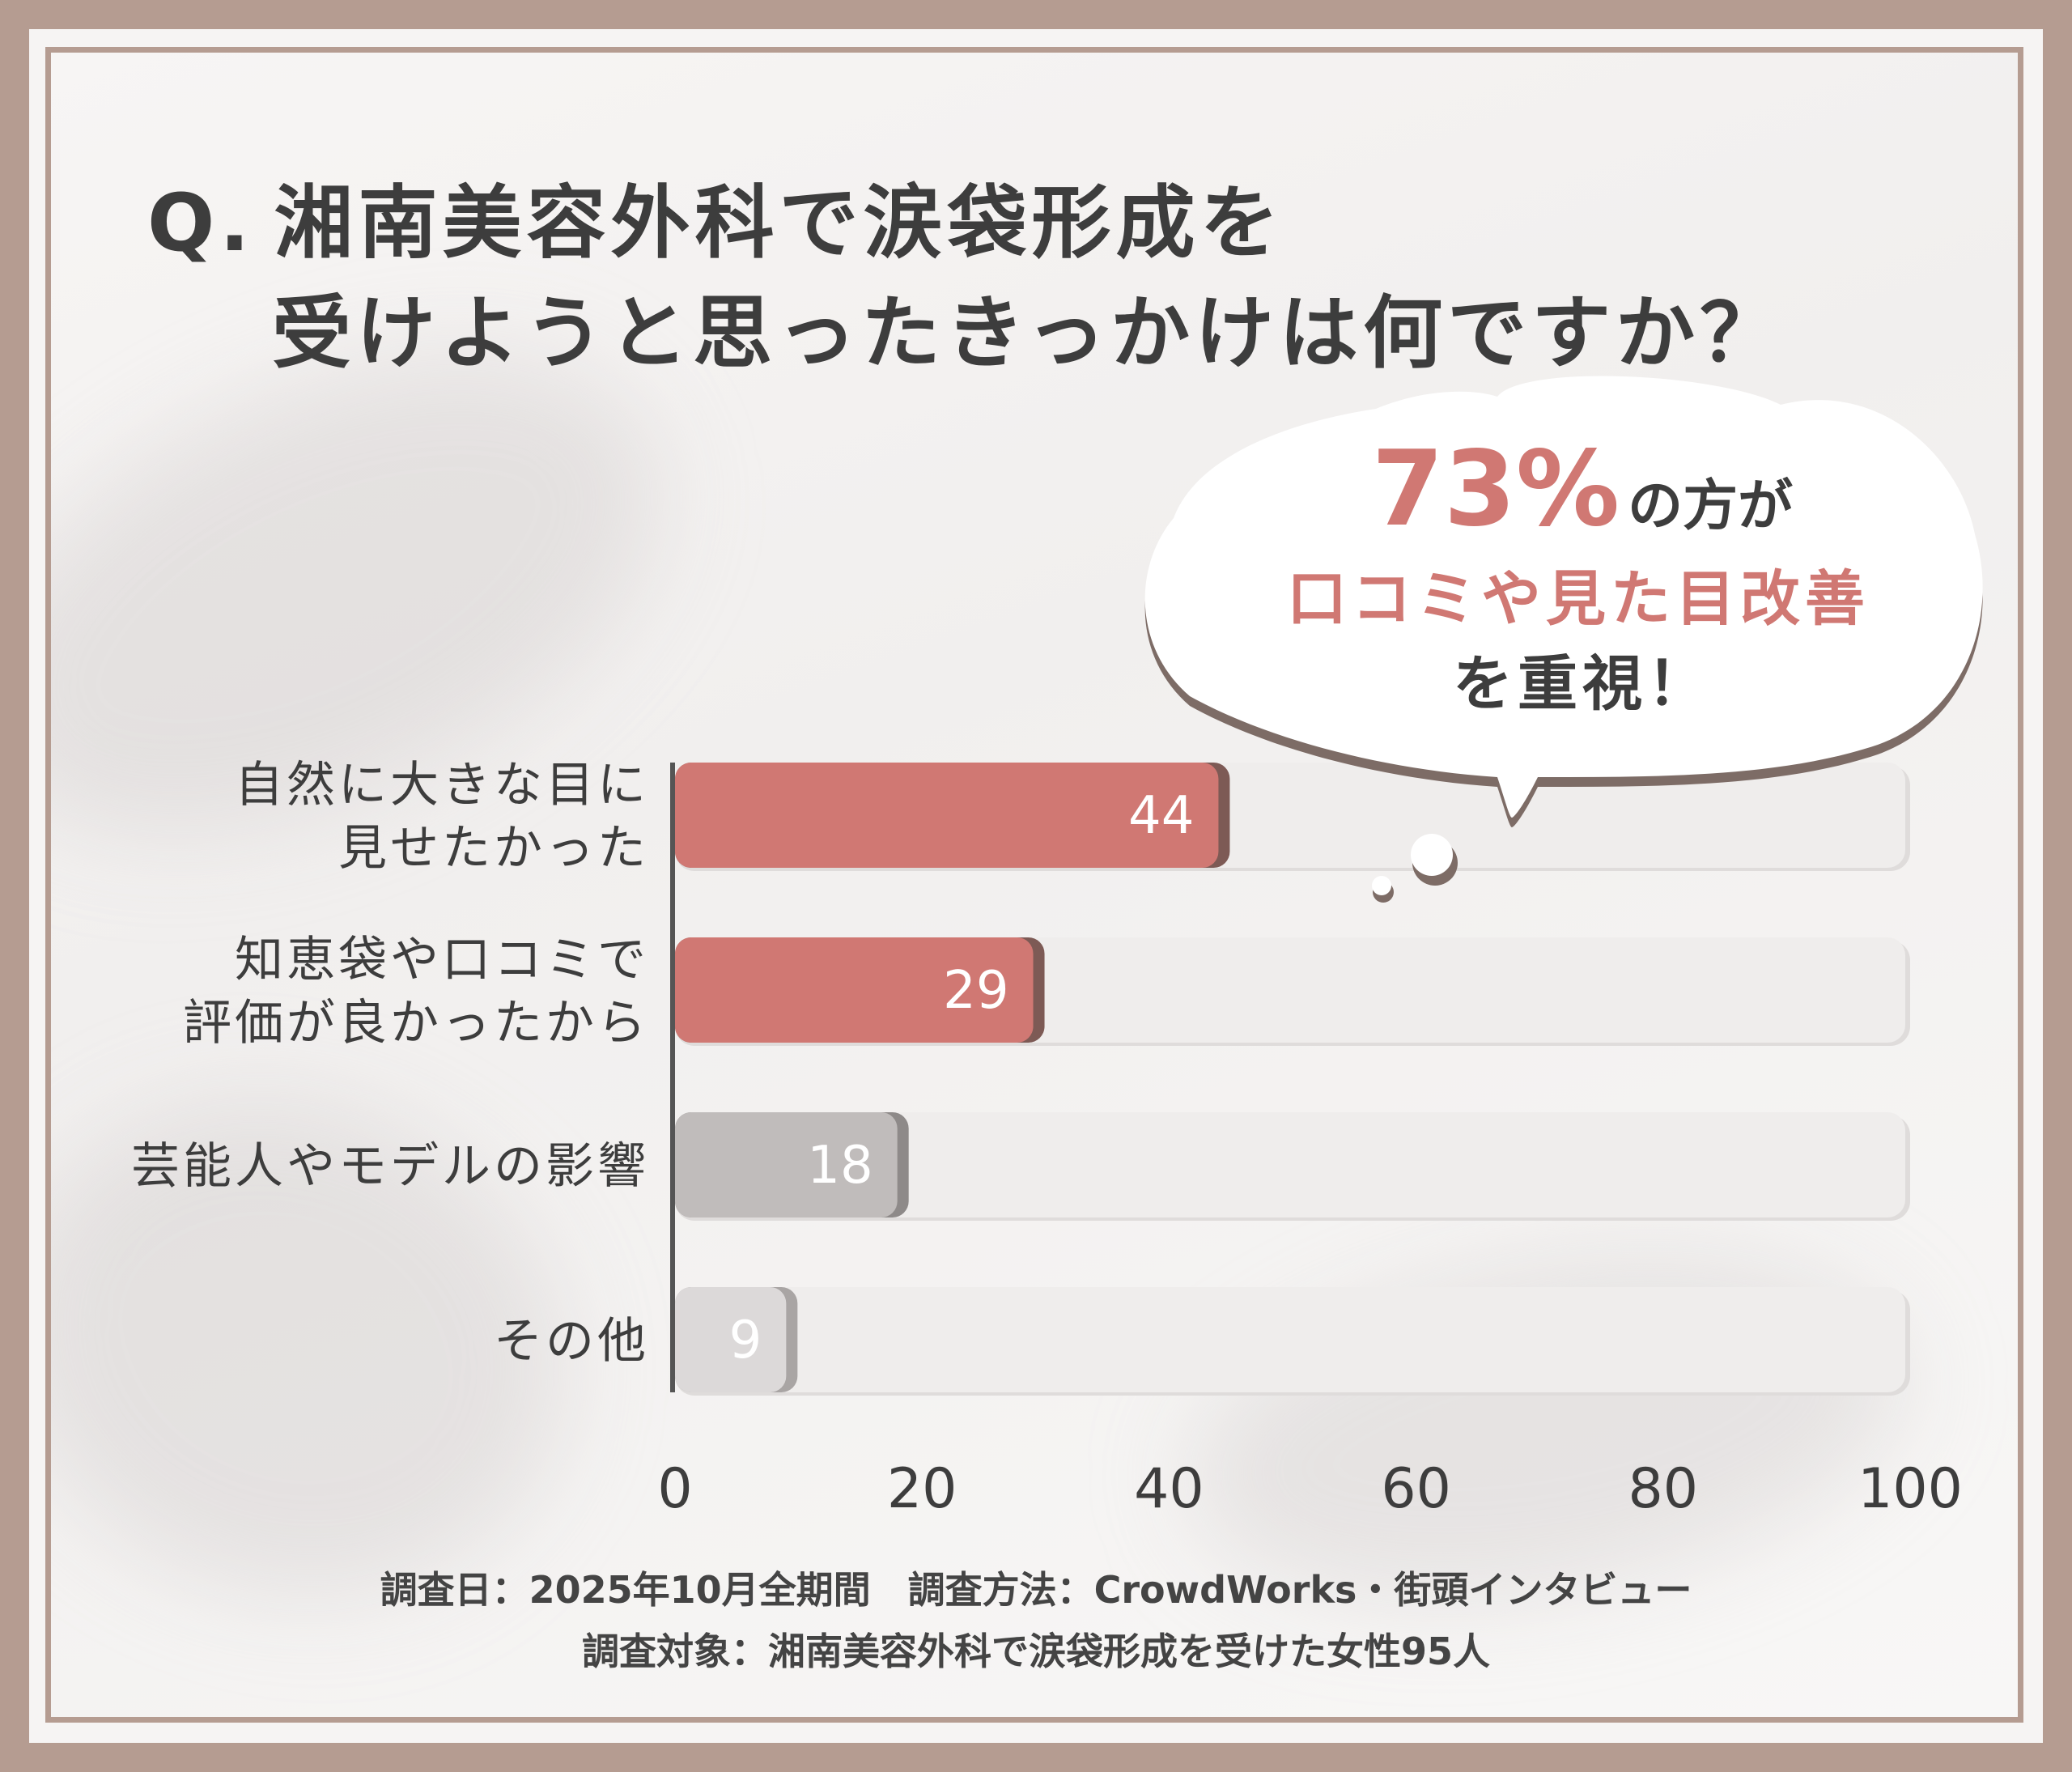 This screenshot has height=1772, width=2072. I want to click on x-tick-label: 80, so click(1663, 1489).